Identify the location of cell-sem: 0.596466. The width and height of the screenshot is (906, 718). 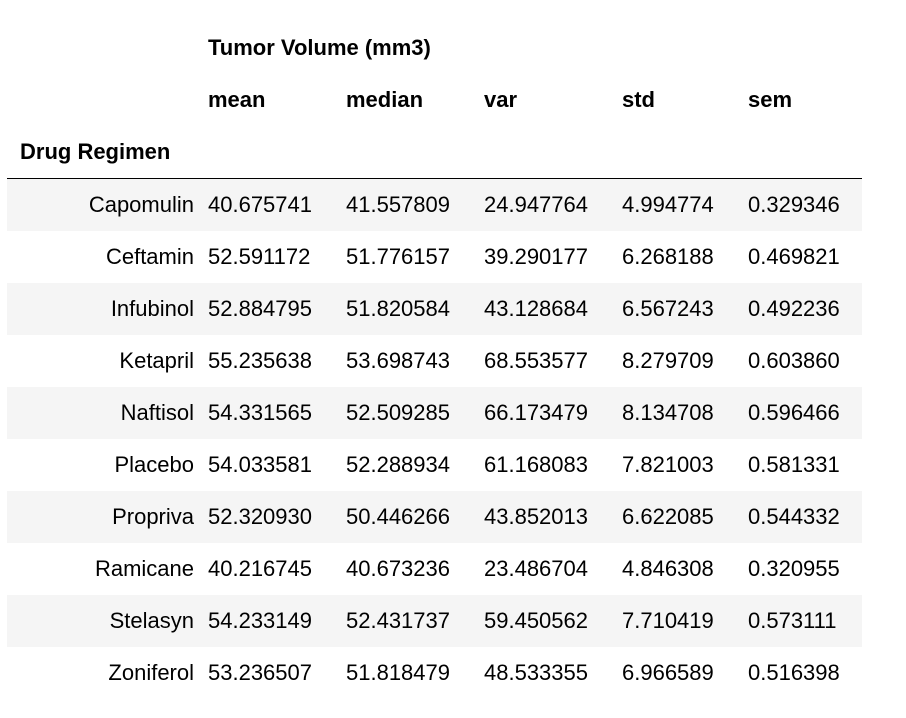
(794, 412).